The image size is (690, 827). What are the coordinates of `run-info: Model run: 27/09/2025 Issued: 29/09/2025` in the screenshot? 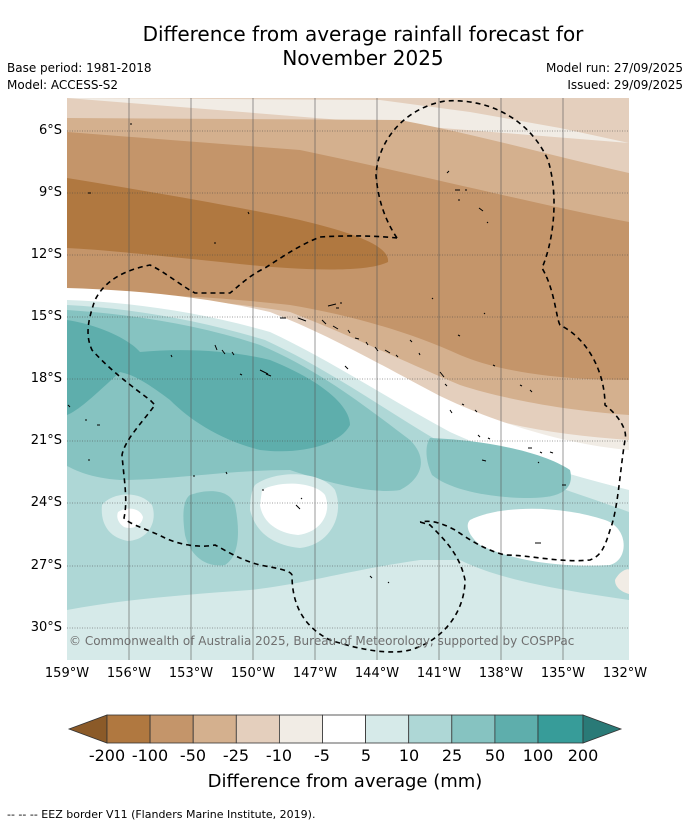 It's located at (614, 77).